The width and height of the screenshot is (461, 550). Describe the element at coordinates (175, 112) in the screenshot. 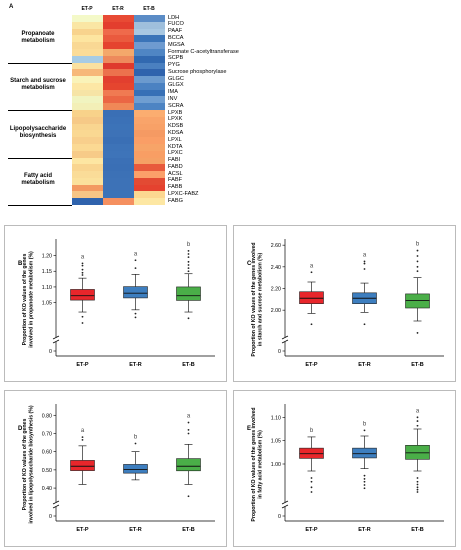

I see `heatmap-gene-label: LPXB` at that location.